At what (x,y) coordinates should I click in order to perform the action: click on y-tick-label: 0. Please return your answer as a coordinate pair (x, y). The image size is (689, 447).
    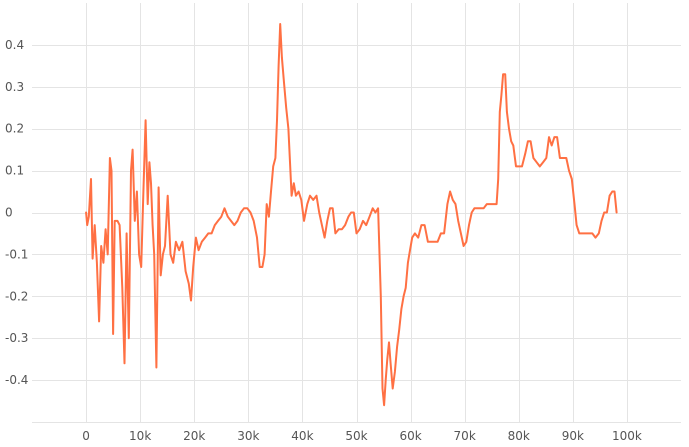
    Looking at the image, I should click on (9, 213).